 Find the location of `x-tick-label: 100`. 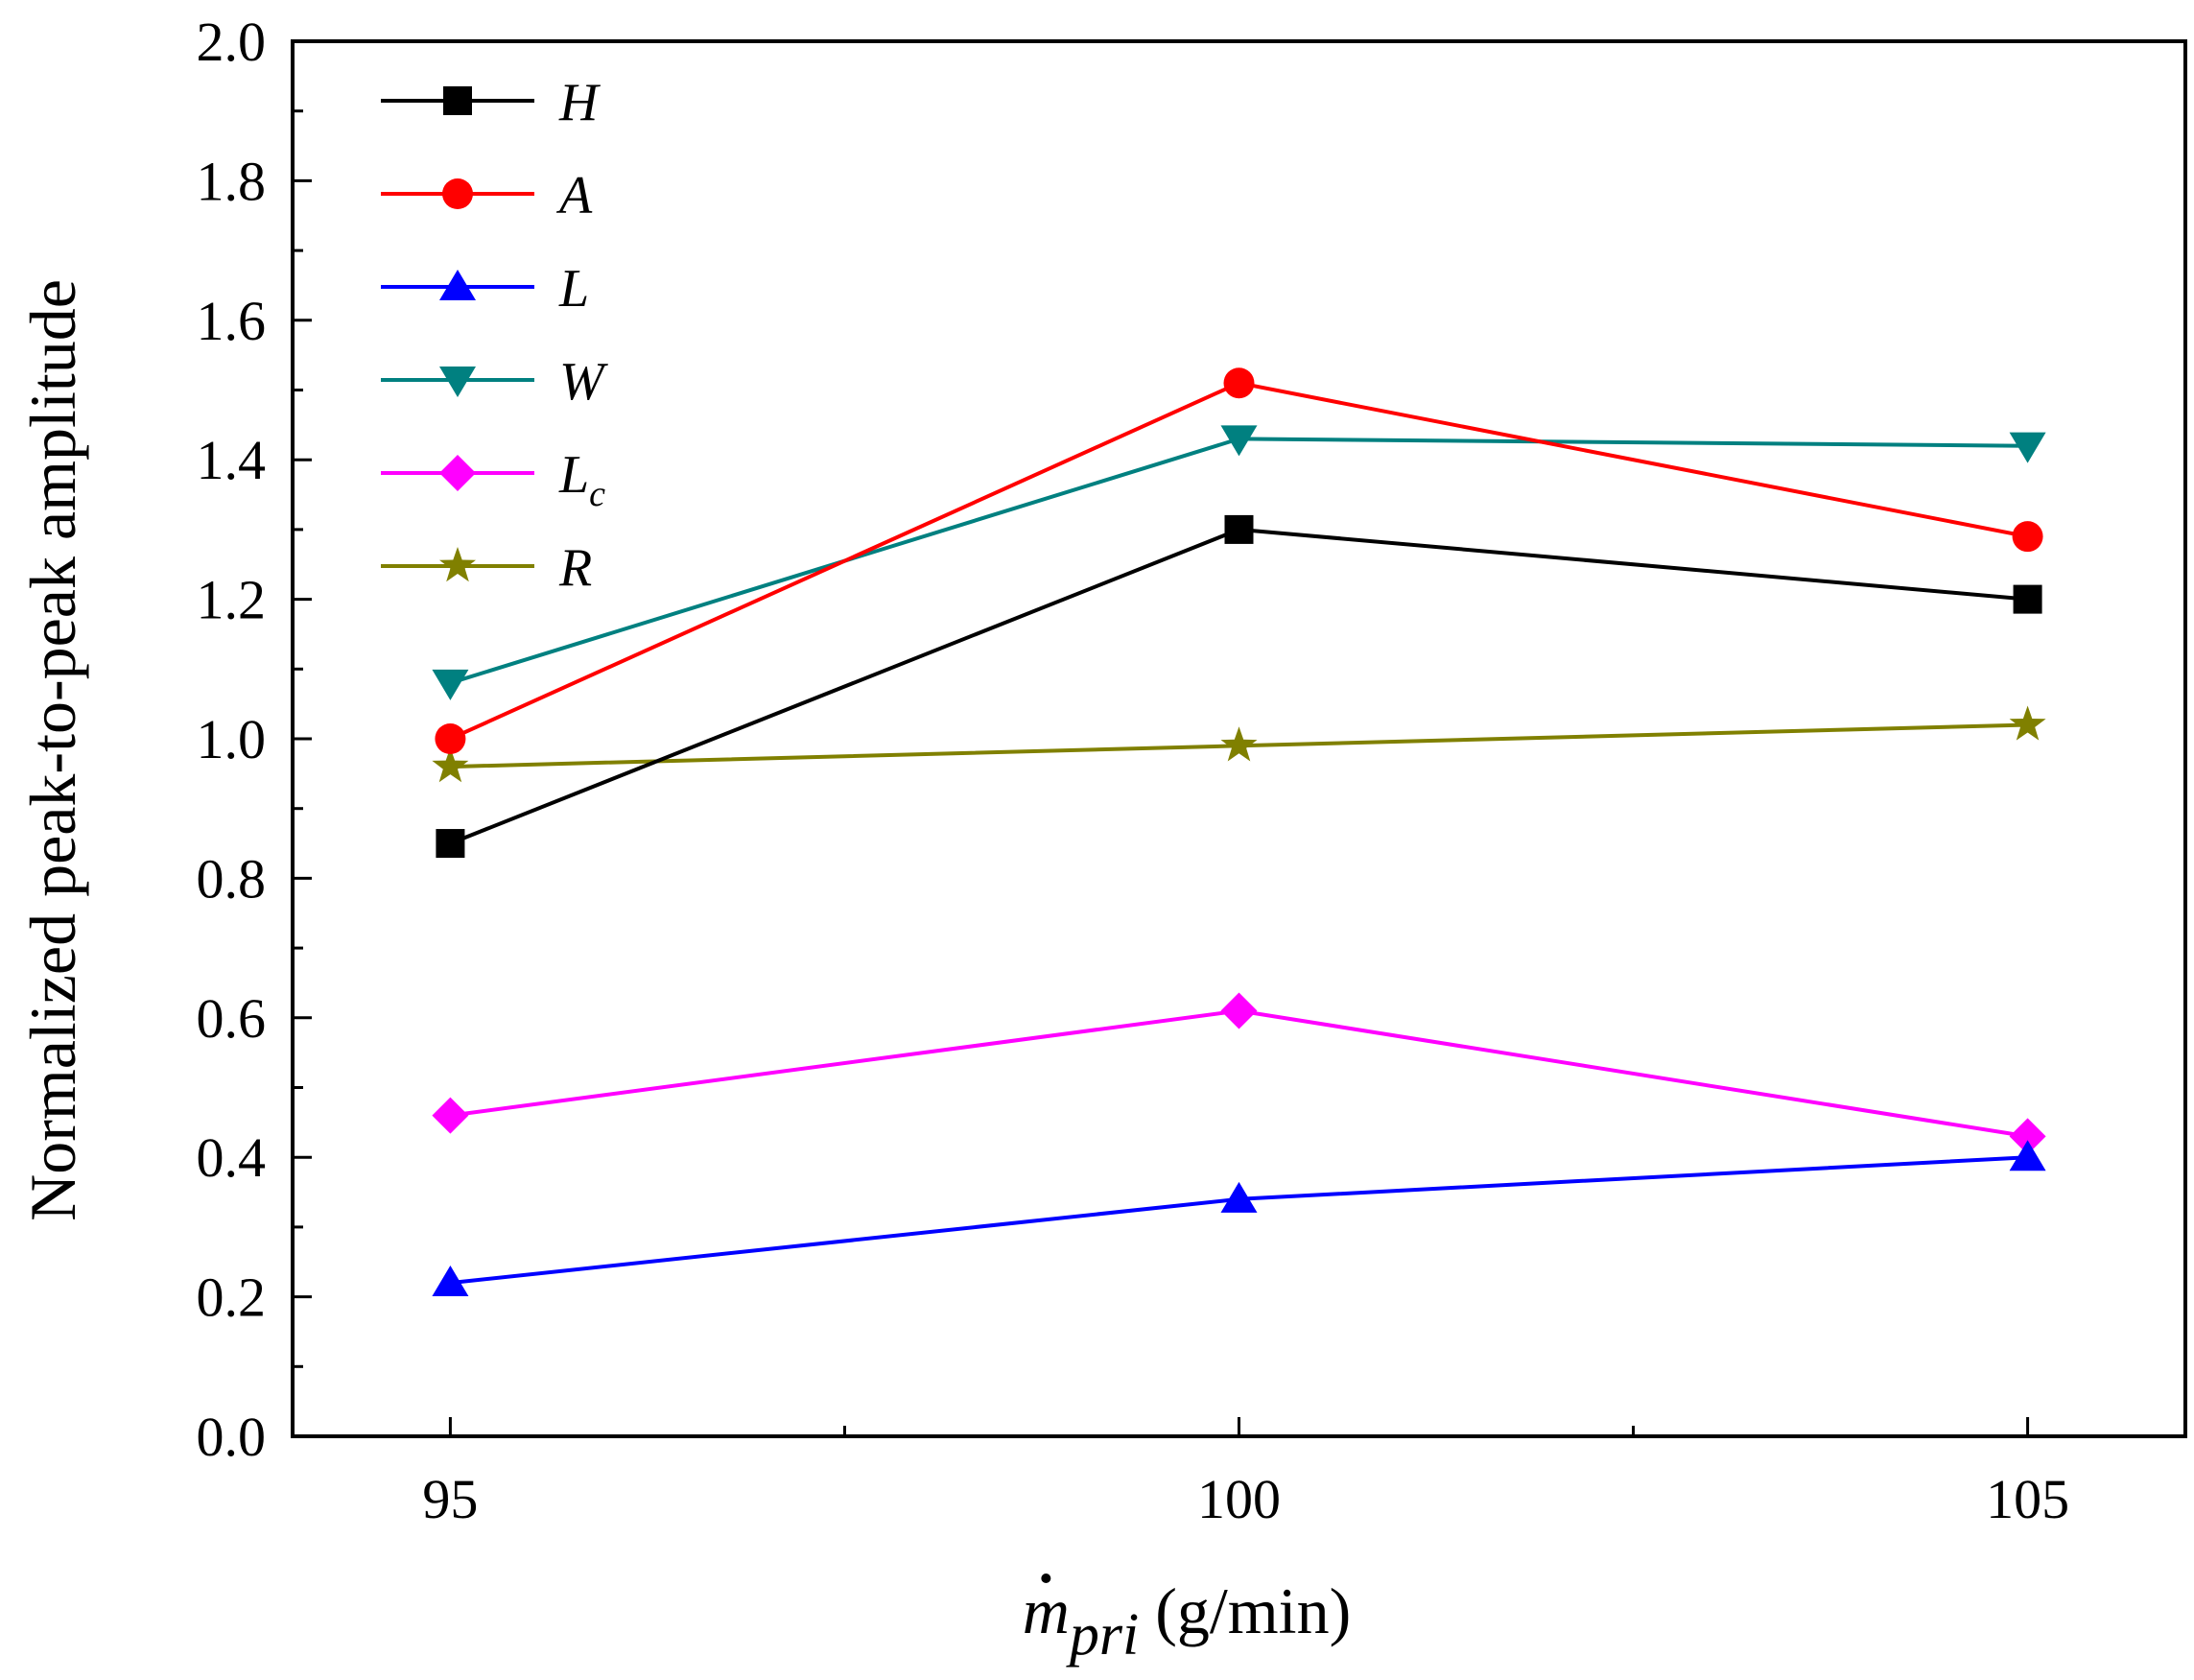

x-tick-label: 100 is located at coordinates (1239, 1499).